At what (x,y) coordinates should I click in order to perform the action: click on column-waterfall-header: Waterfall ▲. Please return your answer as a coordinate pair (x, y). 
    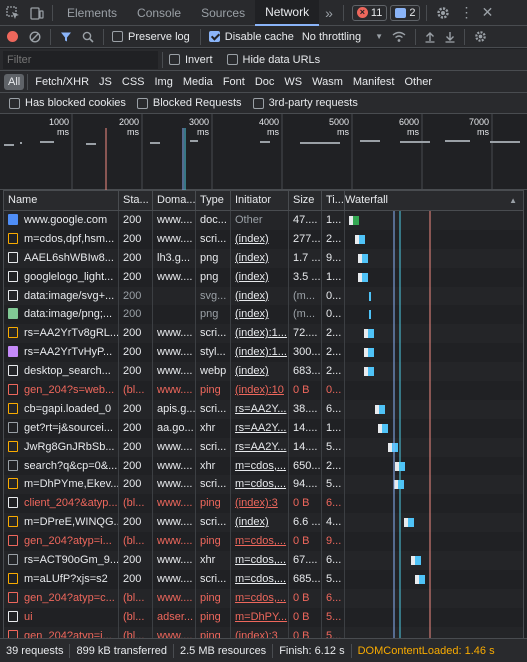
    Looking at the image, I should click on (434, 200).